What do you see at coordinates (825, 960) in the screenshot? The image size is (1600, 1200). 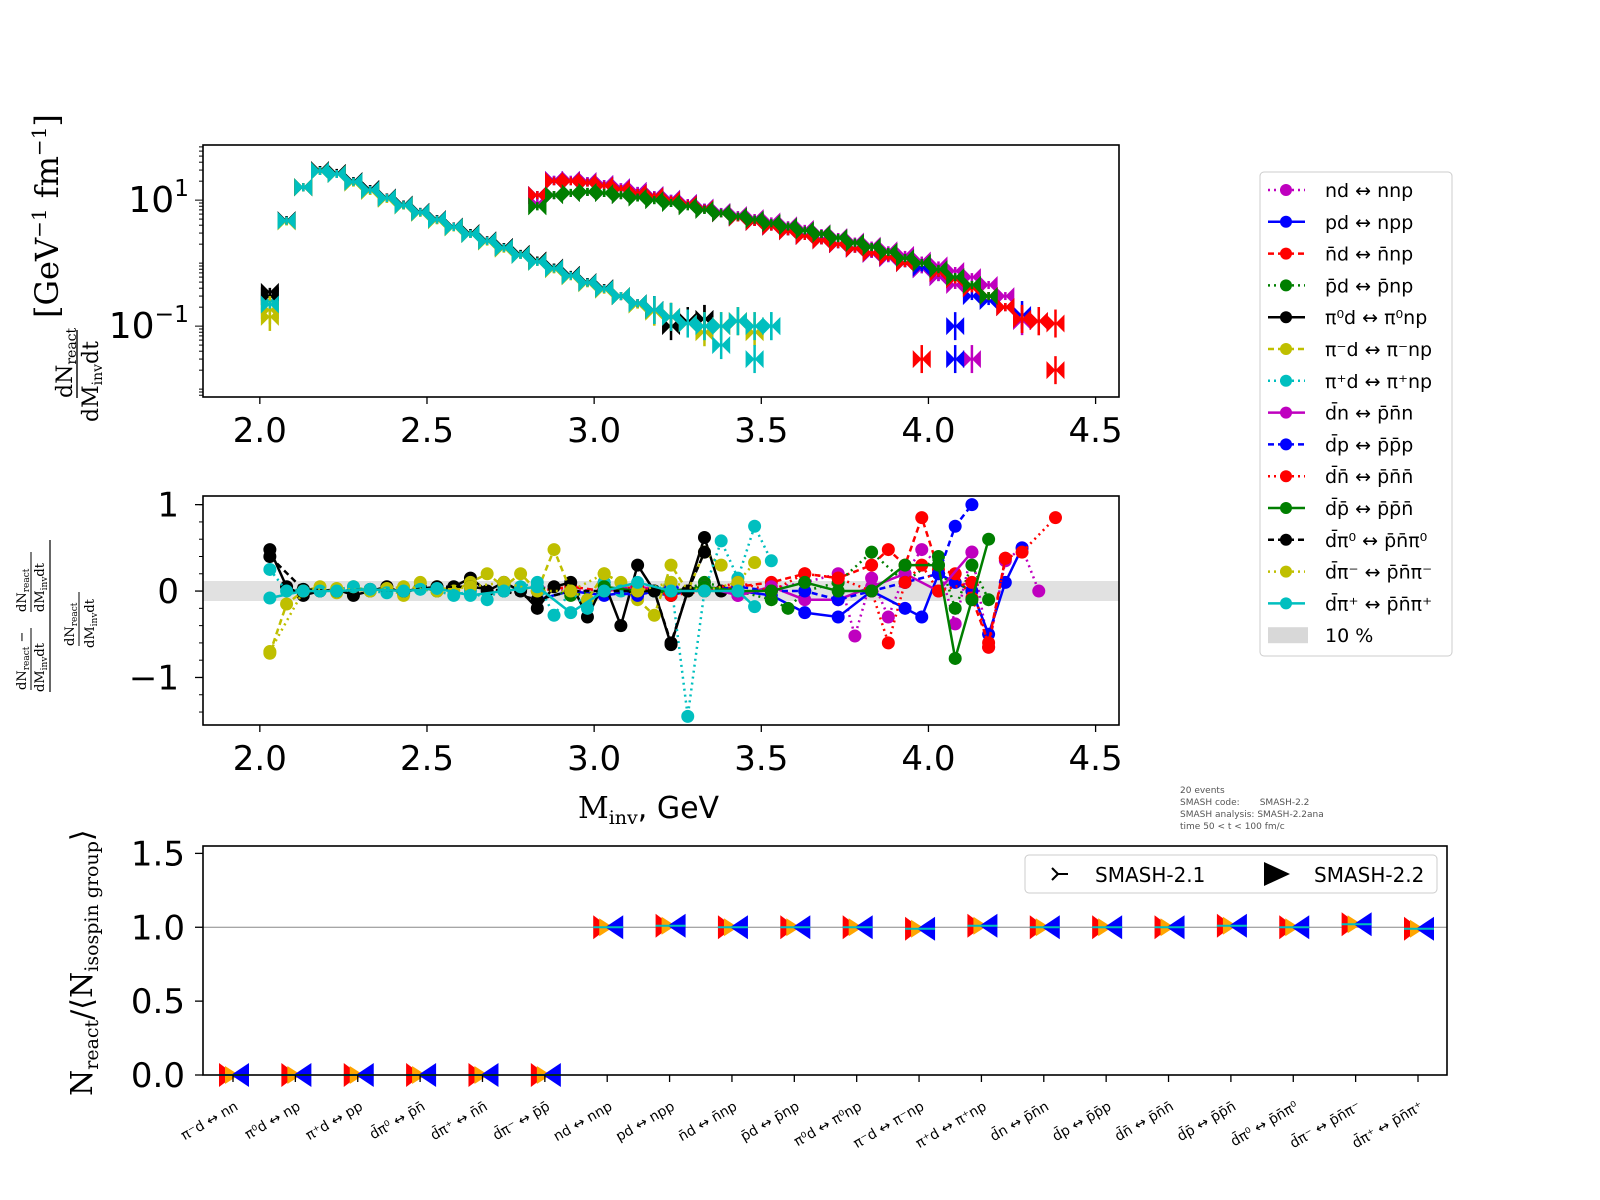 I see `ratio-frame` at bounding box center [825, 960].